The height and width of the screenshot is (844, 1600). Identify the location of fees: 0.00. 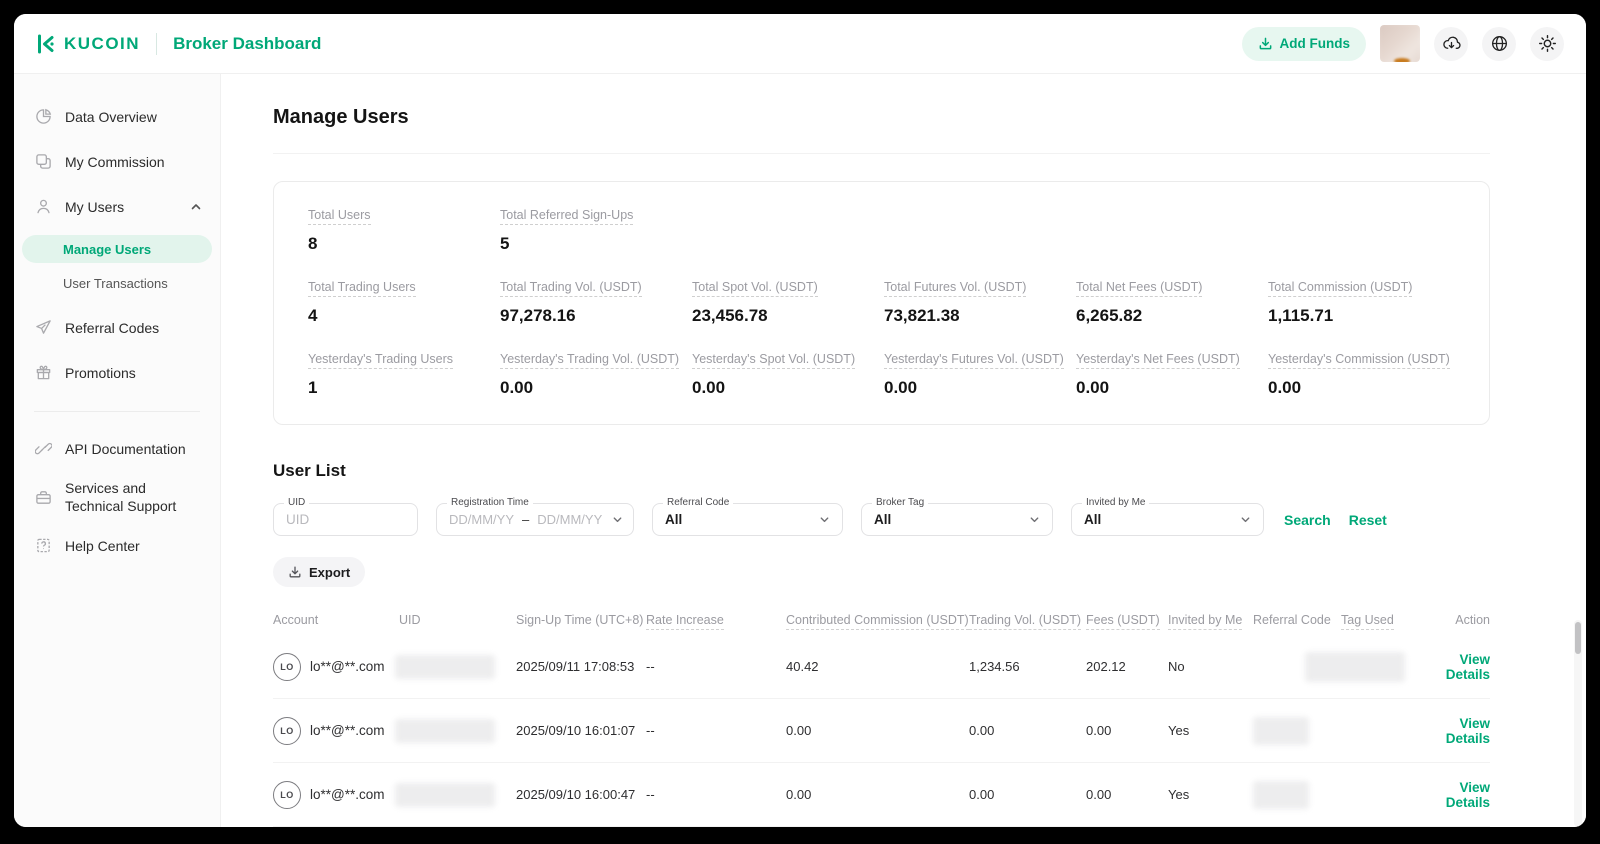
(1099, 730).